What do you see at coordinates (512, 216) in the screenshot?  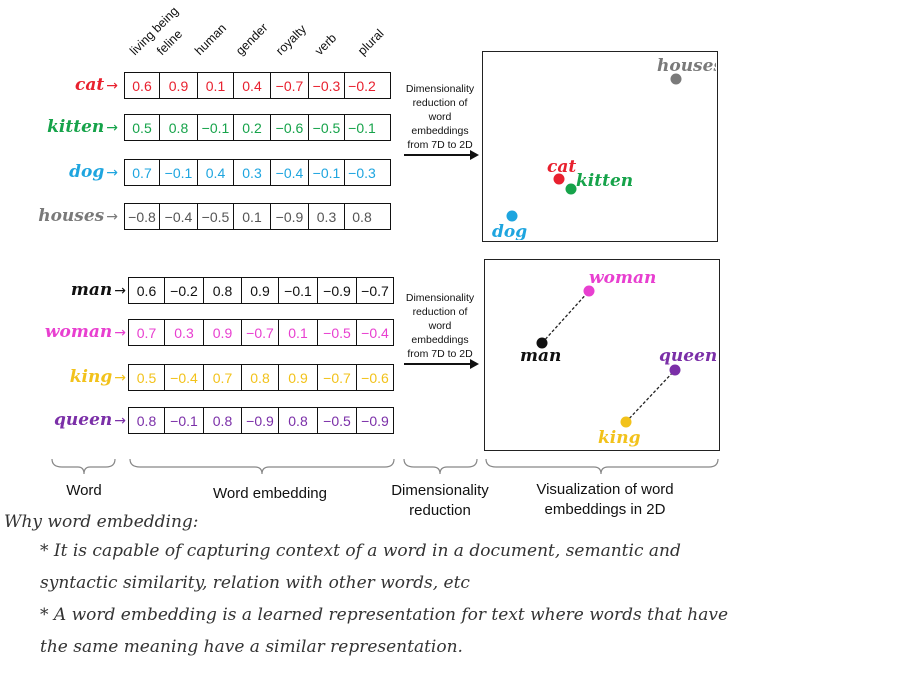 I see `point-dog` at bounding box center [512, 216].